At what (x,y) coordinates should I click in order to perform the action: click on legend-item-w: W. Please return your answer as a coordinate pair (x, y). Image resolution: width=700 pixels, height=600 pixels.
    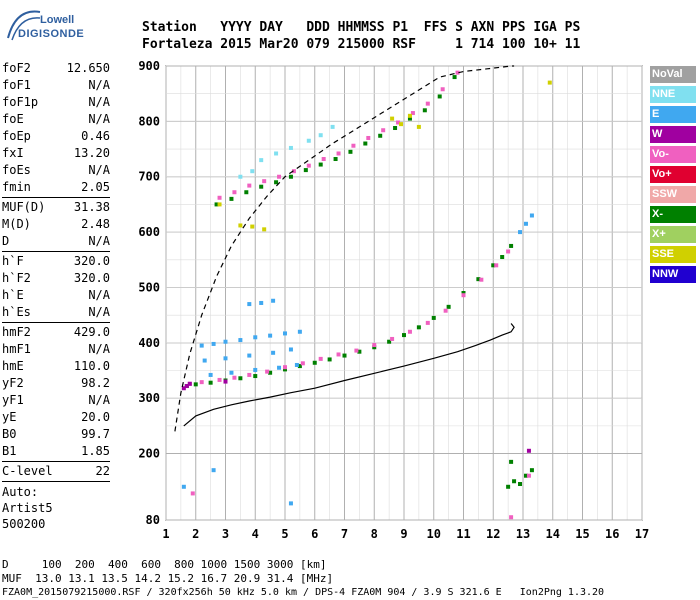
    Looking at the image, I should click on (673, 134).